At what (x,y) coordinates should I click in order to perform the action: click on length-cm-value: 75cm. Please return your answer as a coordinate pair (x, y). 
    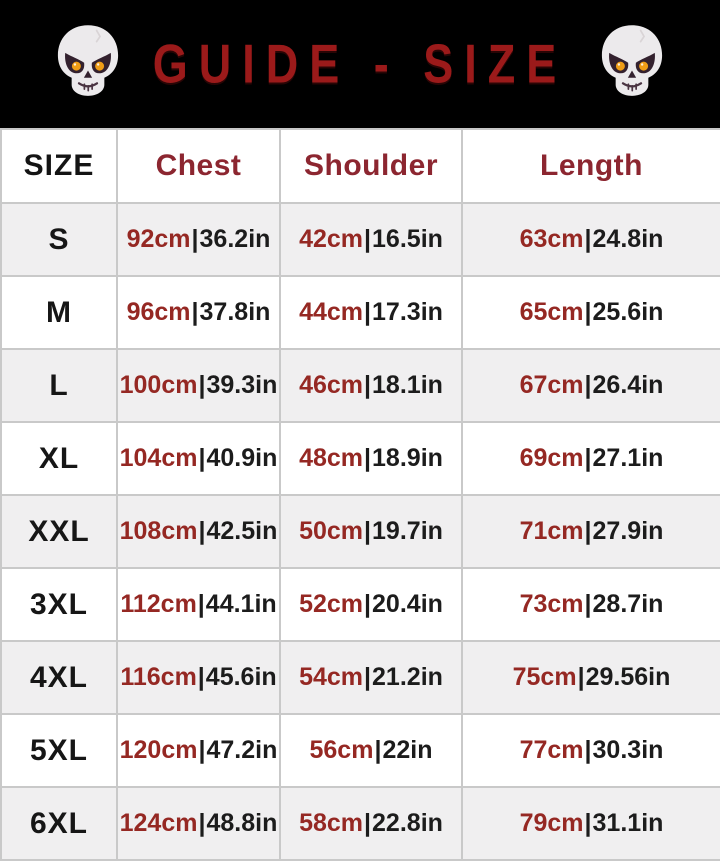
    Looking at the image, I should click on (544, 677).